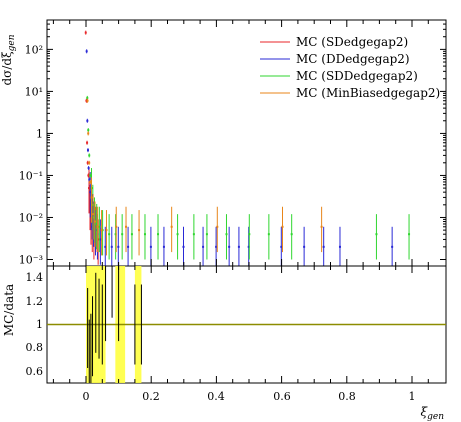 The image size is (461, 422). What do you see at coordinates (151, 396) in the screenshot?
I see `x-tick-0.2: 0.2` at bounding box center [151, 396].